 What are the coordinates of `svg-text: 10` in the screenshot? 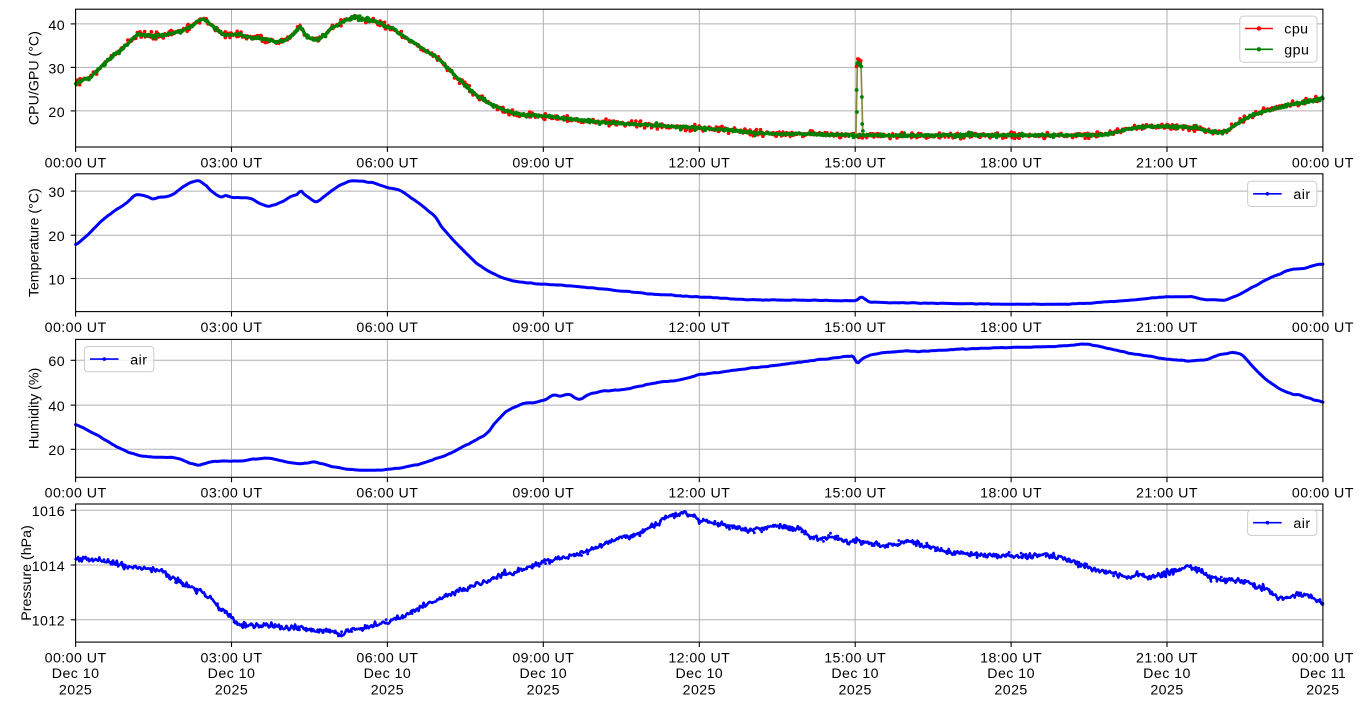 It's located at (56, 280).